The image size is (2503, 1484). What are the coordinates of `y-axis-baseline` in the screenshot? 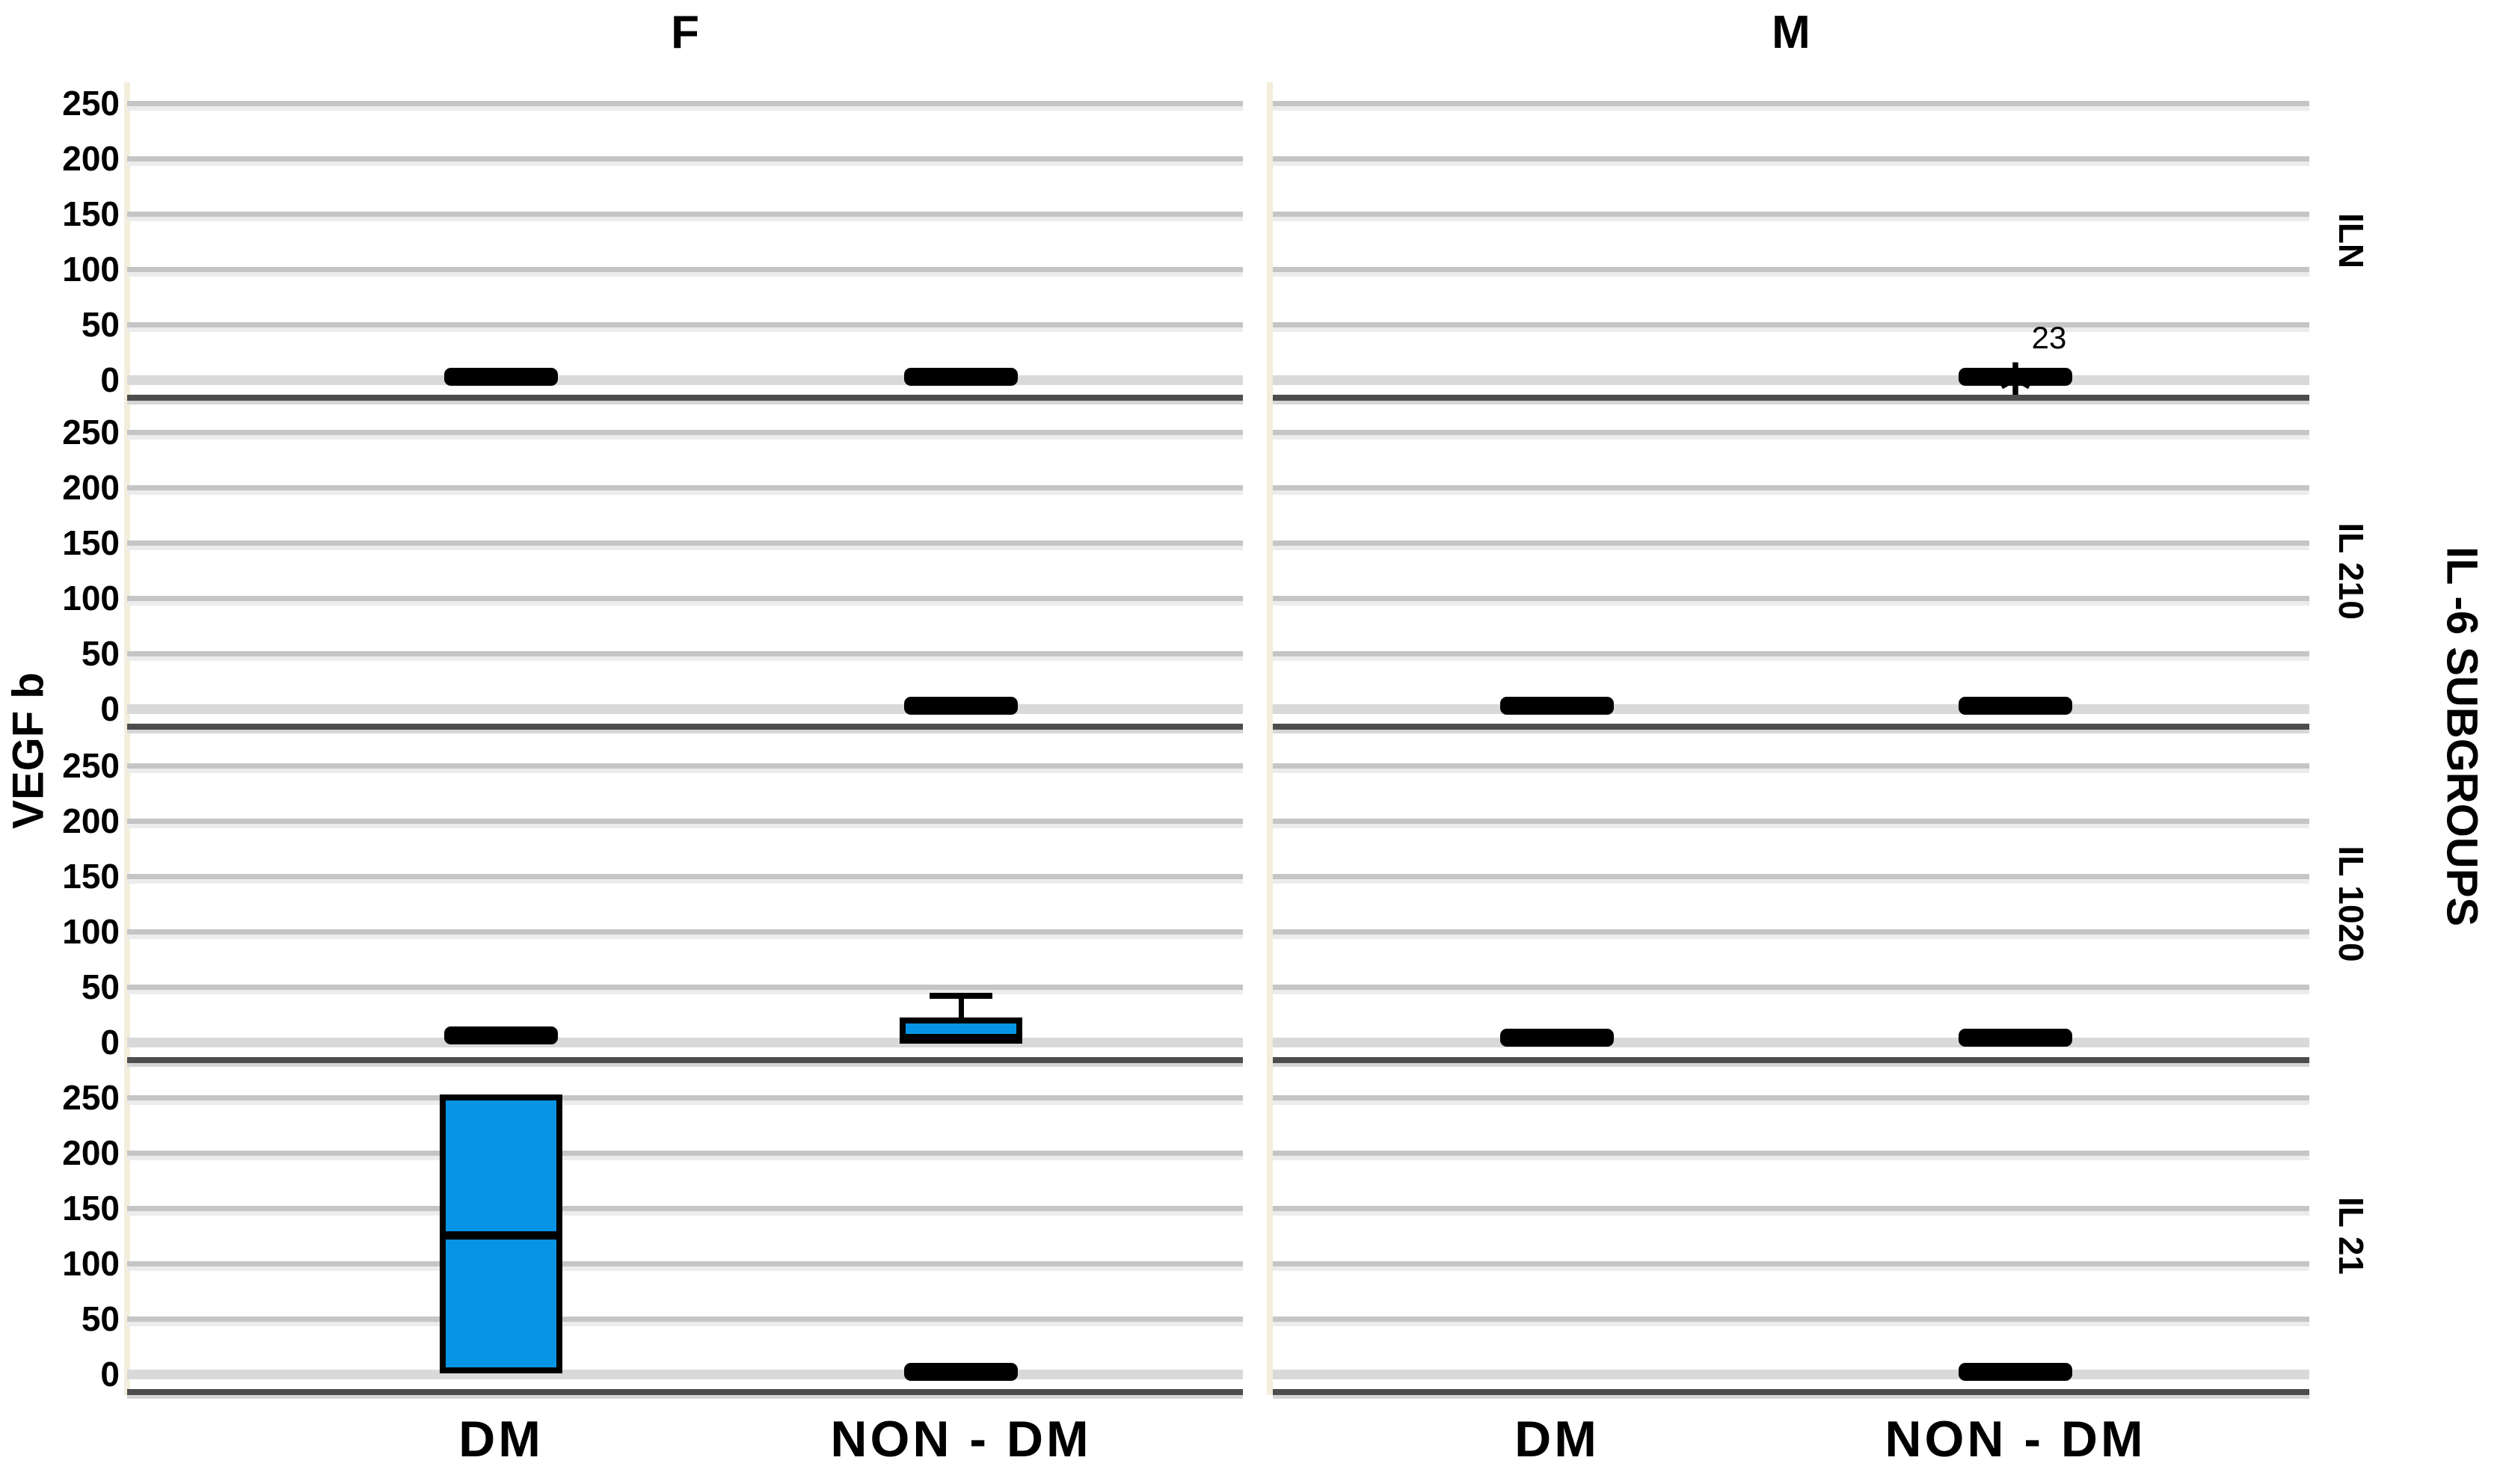 It's located at (127, 738).